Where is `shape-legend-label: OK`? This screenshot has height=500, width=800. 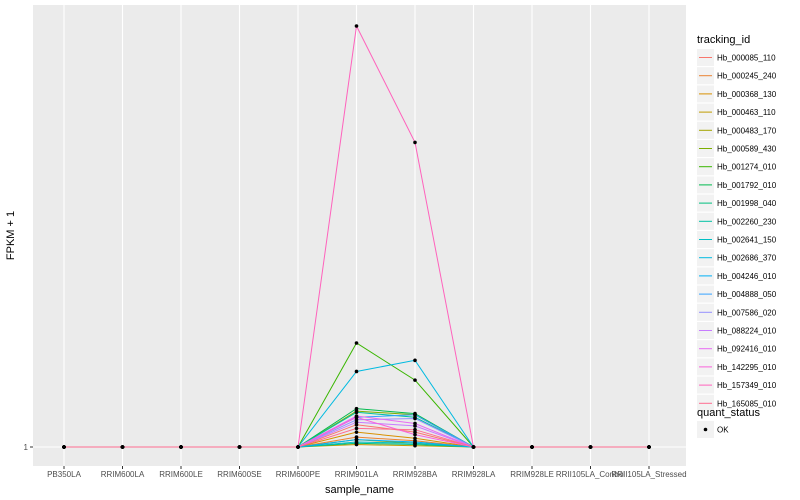 shape-legend-label: OK is located at coordinates (723, 430).